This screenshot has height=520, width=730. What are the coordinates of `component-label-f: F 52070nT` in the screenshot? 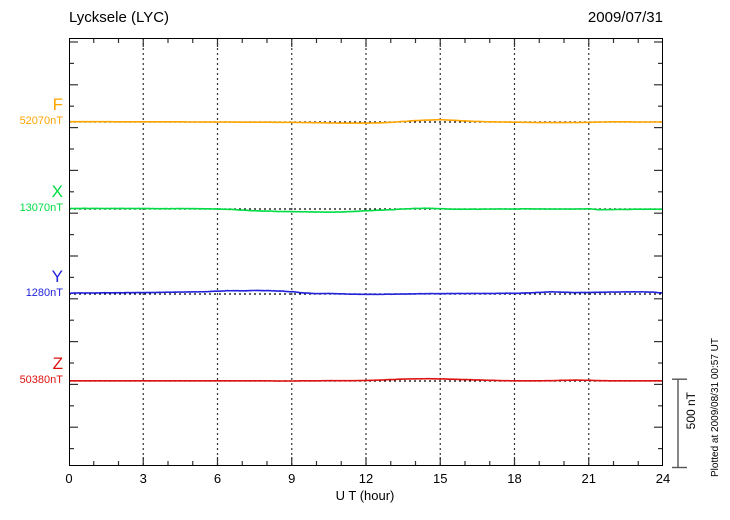 It's located at (41, 111).